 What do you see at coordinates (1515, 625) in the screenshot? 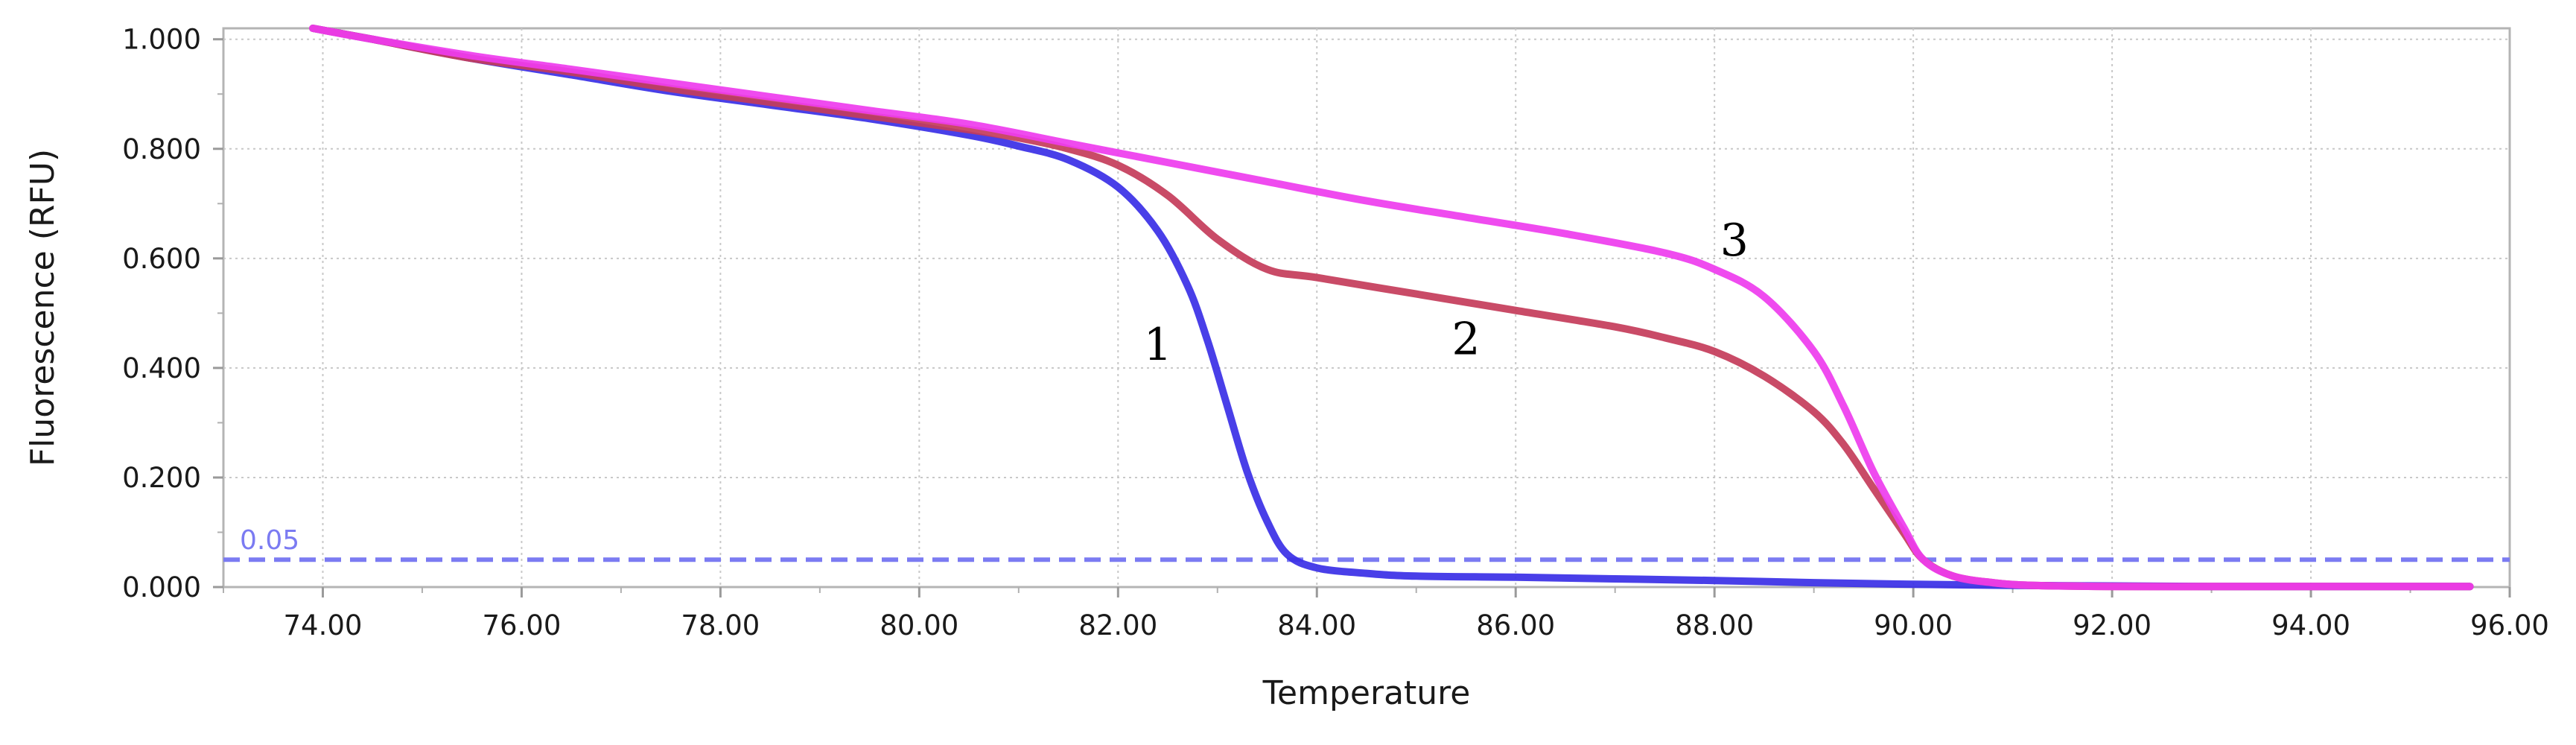
I see `x-tick-label: 86.00` at bounding box center [1515, 625].